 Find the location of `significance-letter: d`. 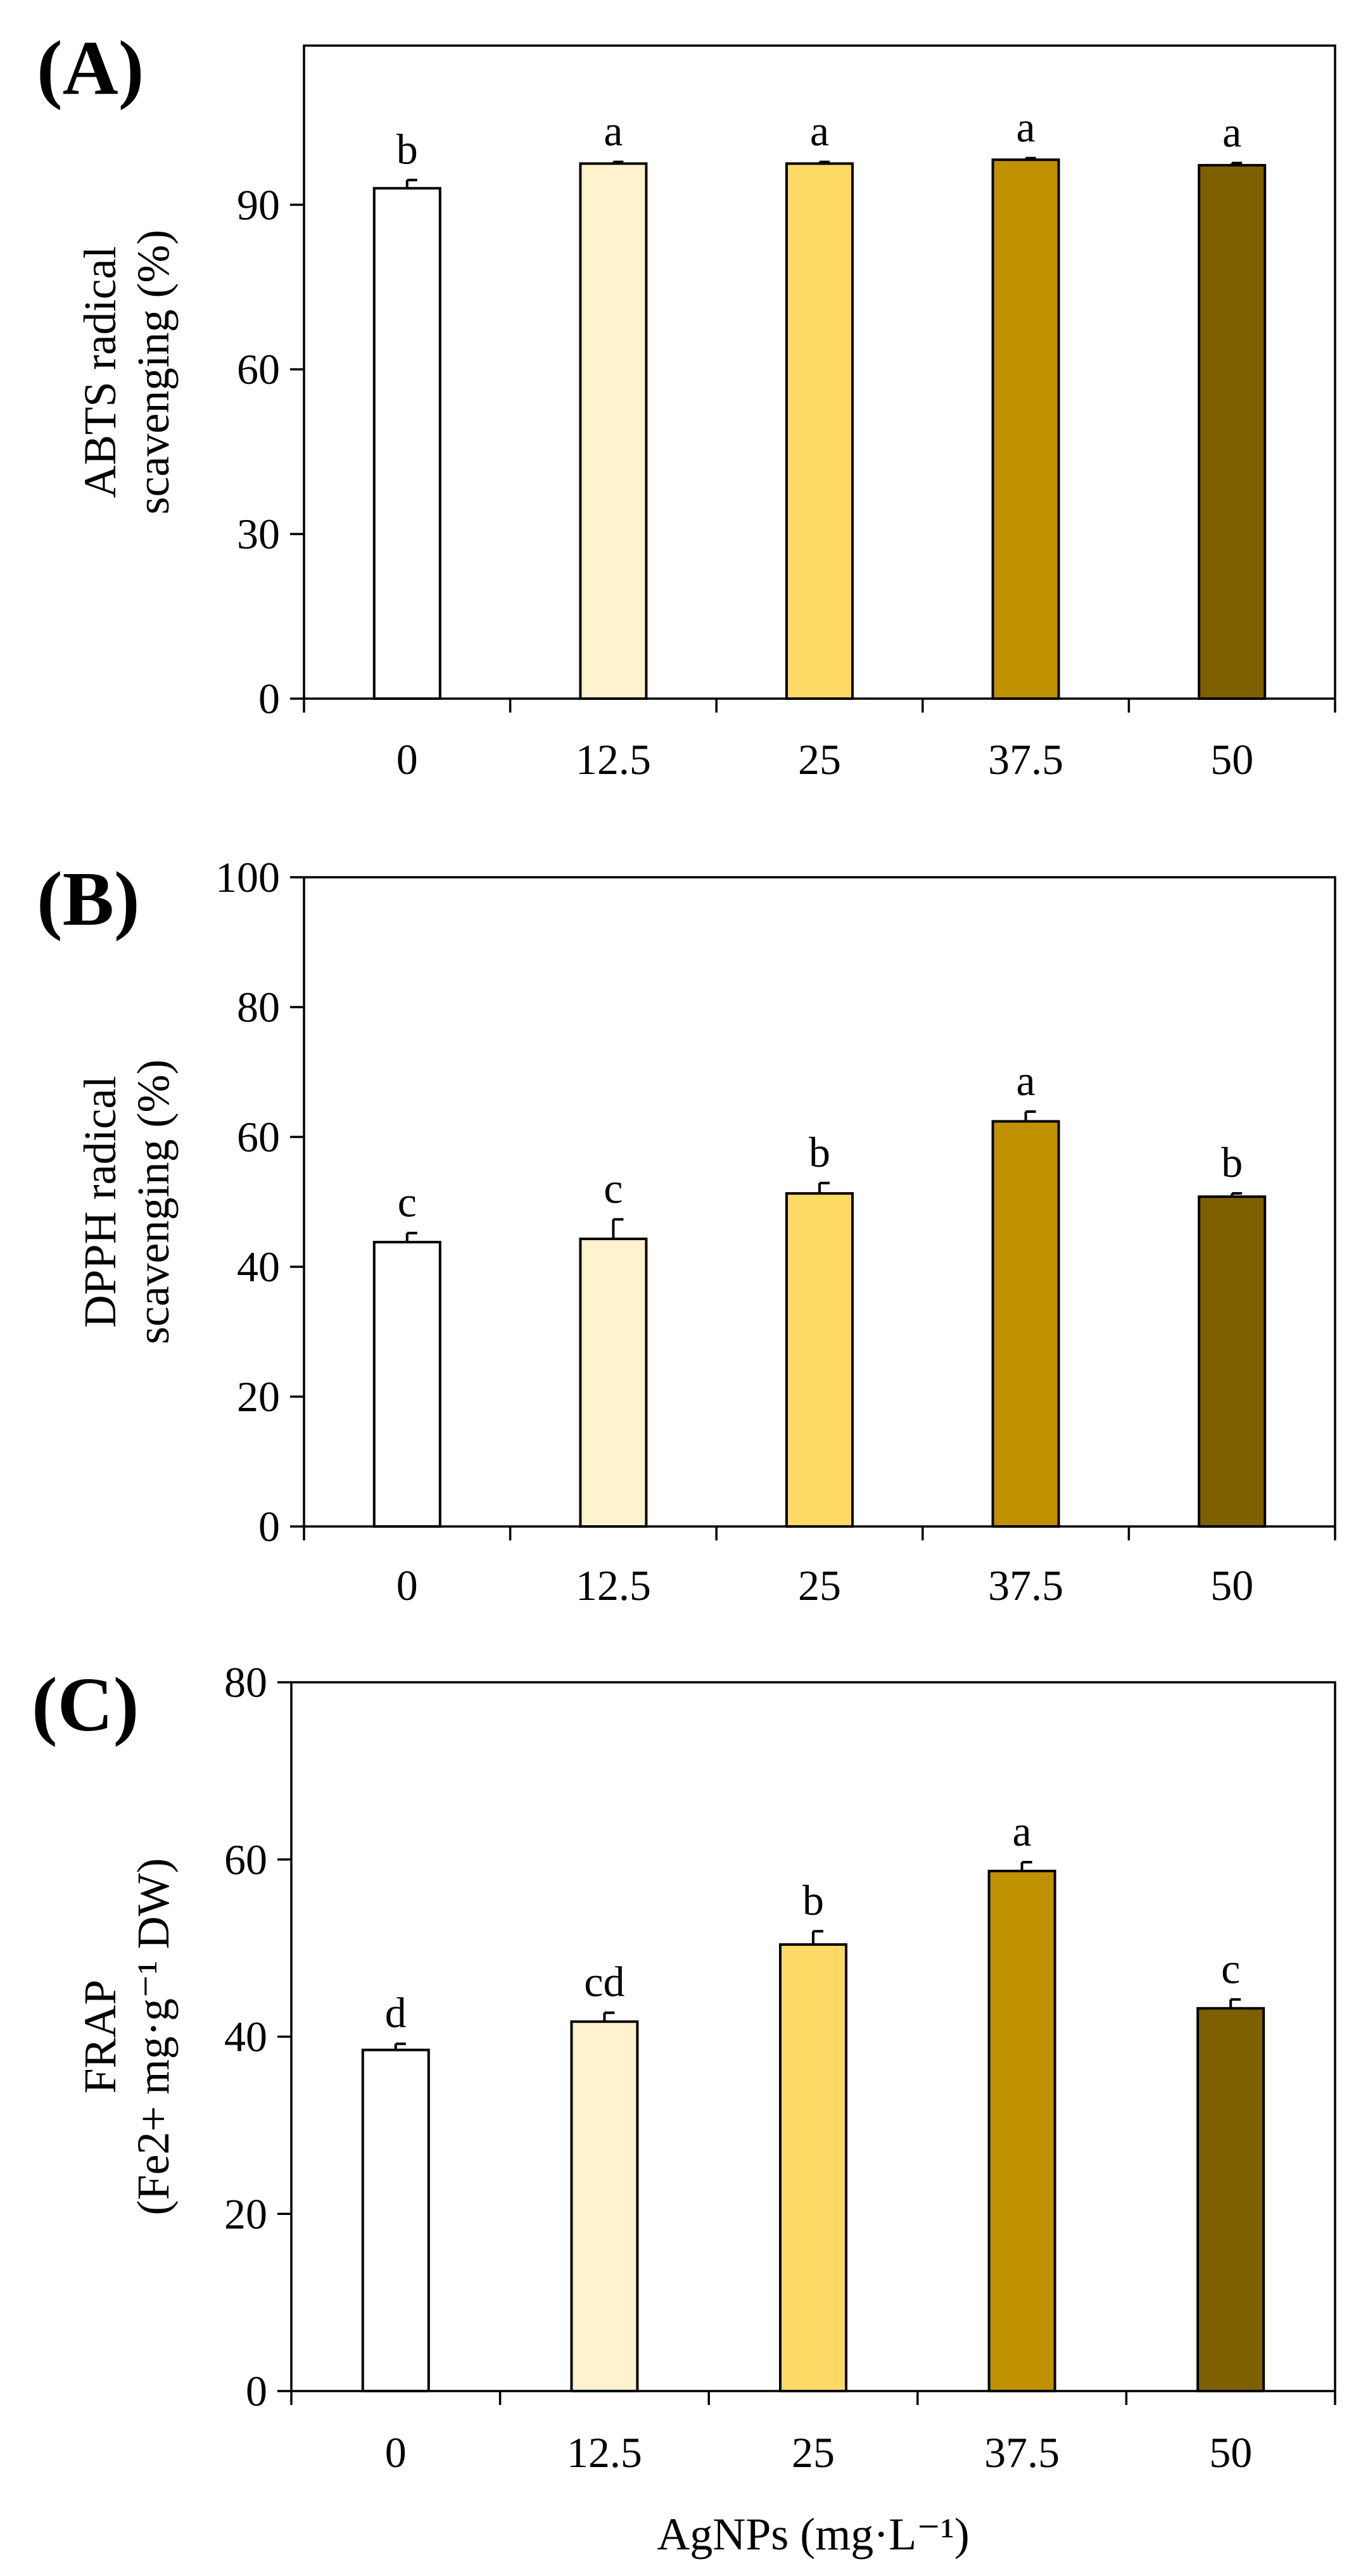

significance-letter: d is located at coordinates (396, 2013).